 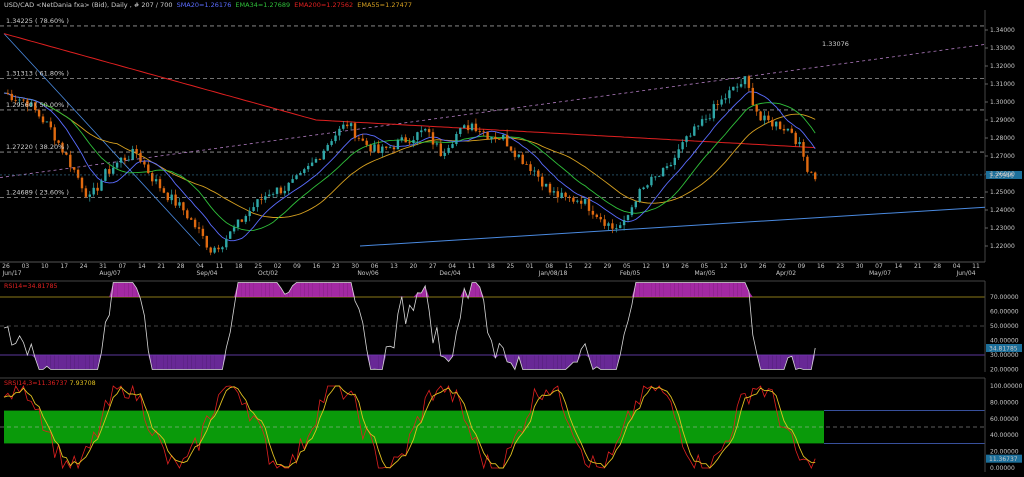 What do you see at coordinates (1004, 174) in the screenshot?
I see `current-price-tag` at bounding box center [1004, 174].